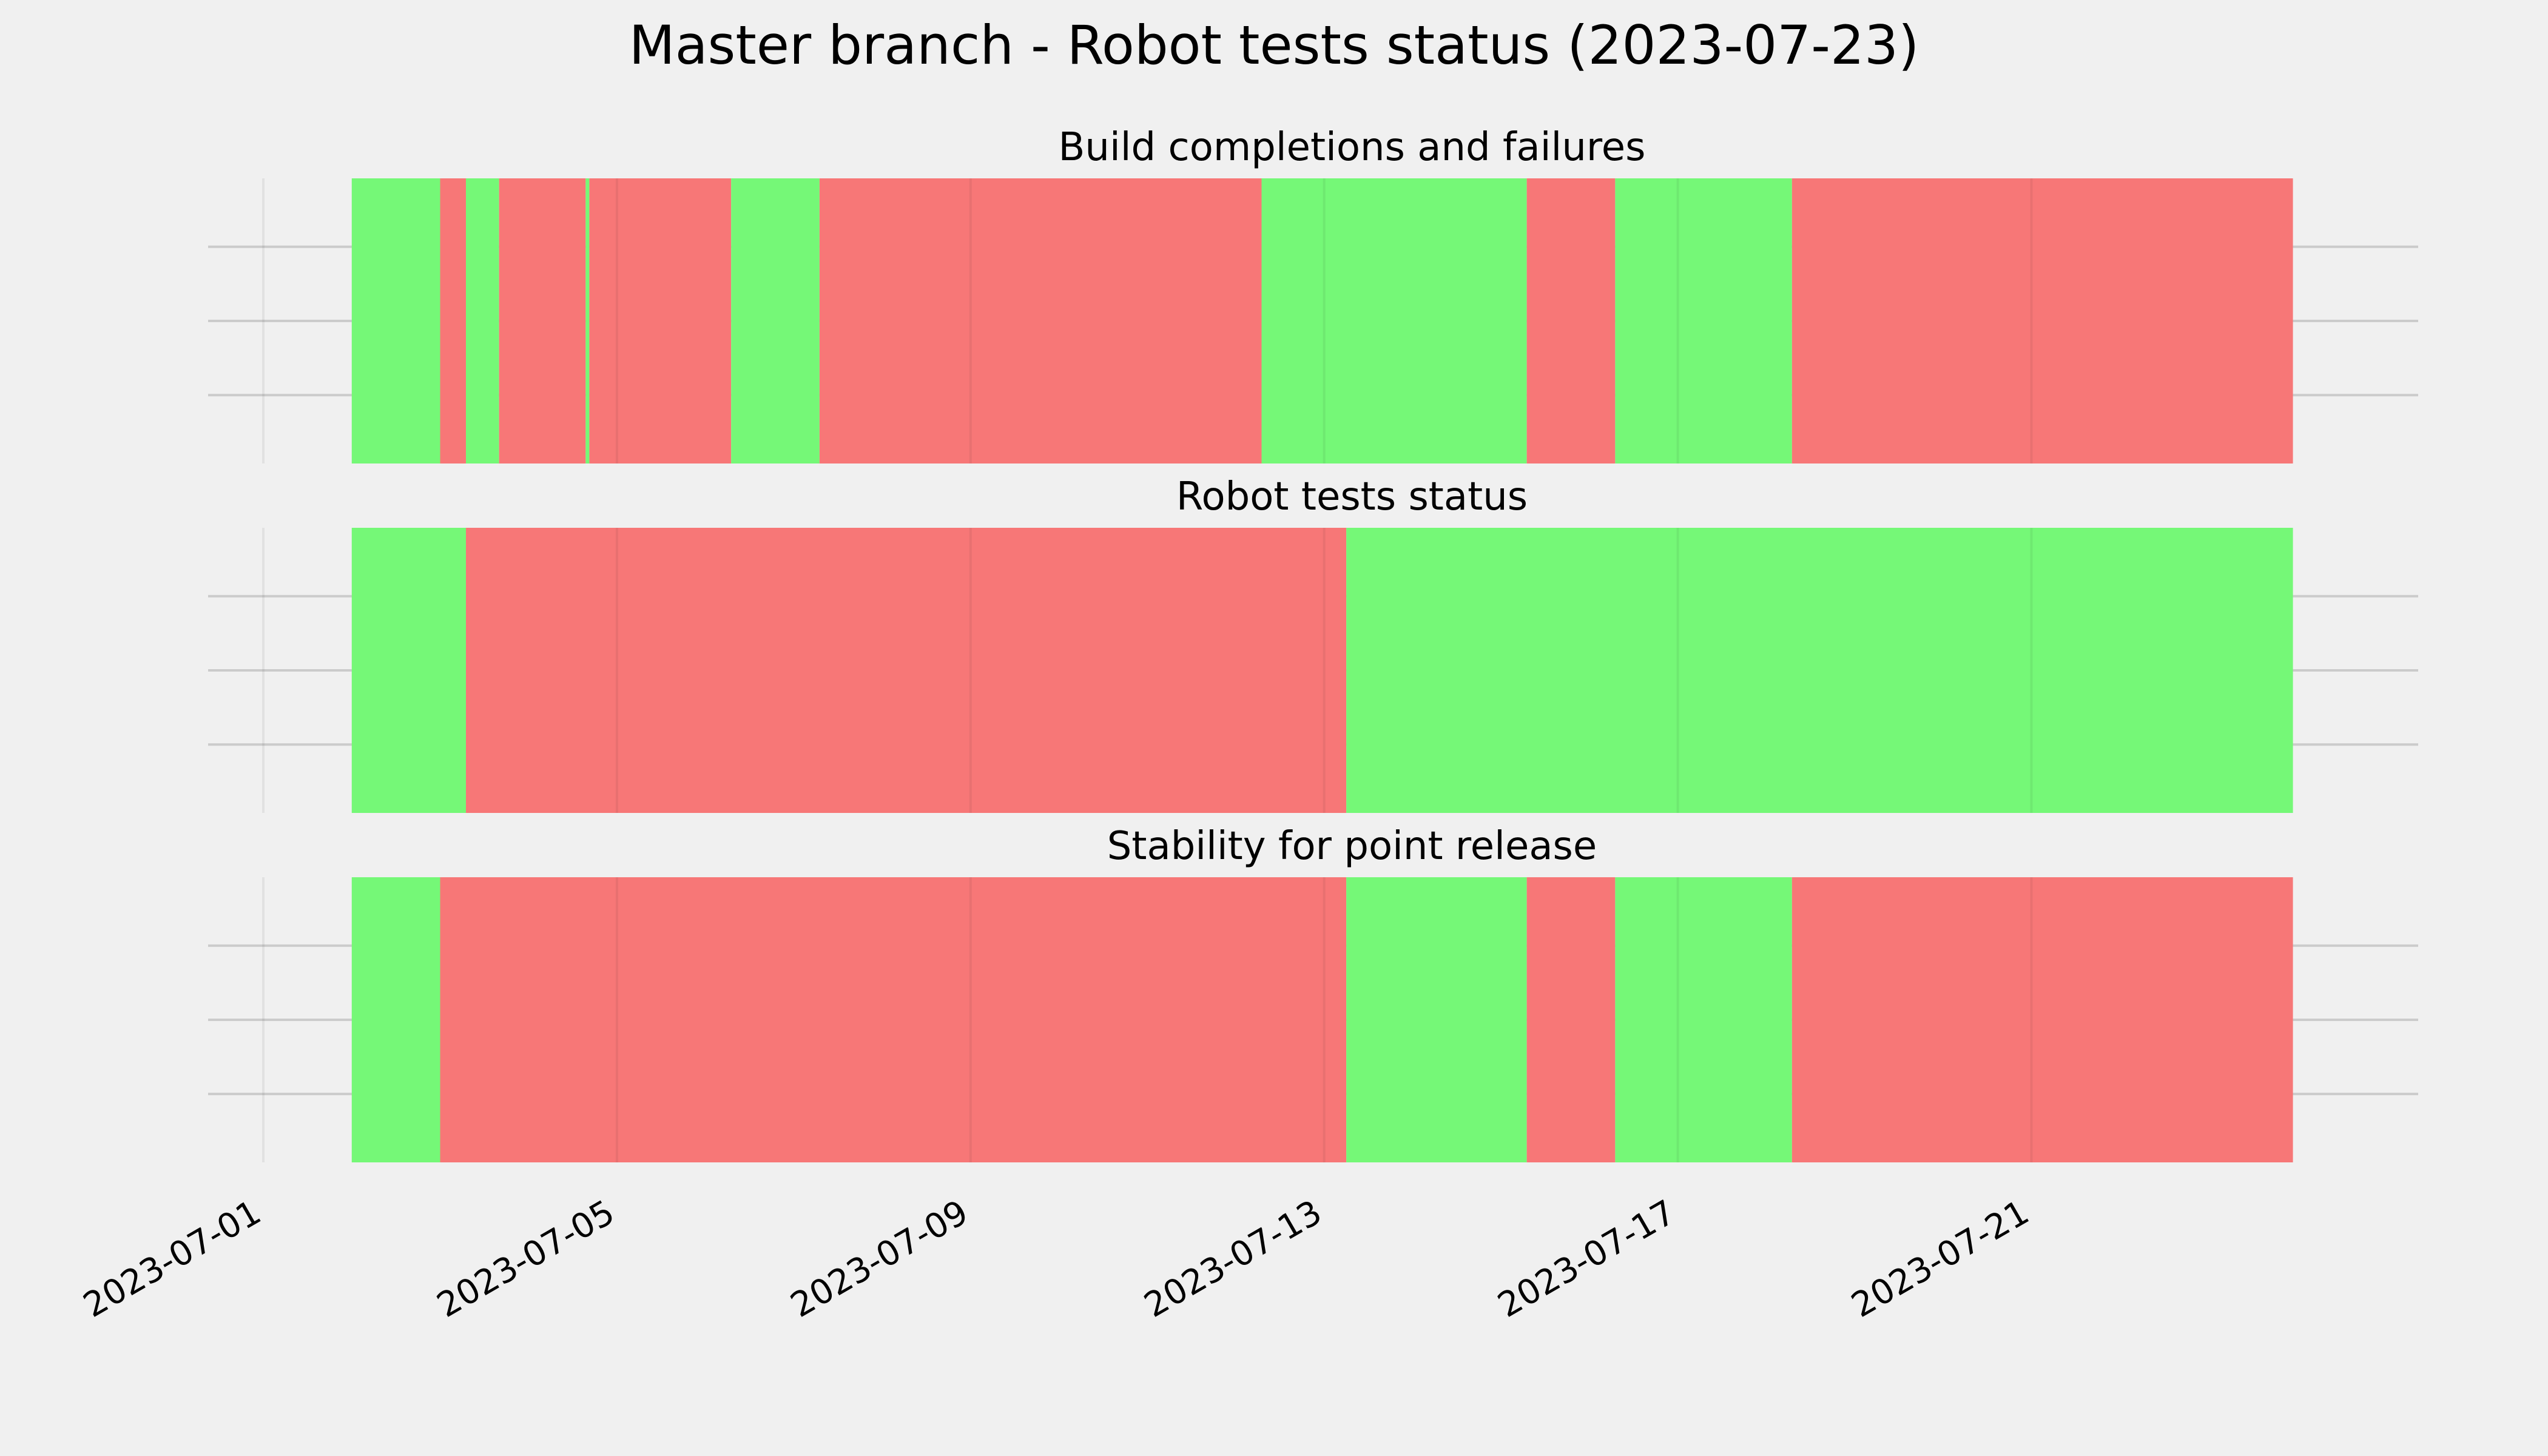  Describe the element at coordinates (1352, 846) in the screenshot. I see `panel-title: Stability for point release` at that location.